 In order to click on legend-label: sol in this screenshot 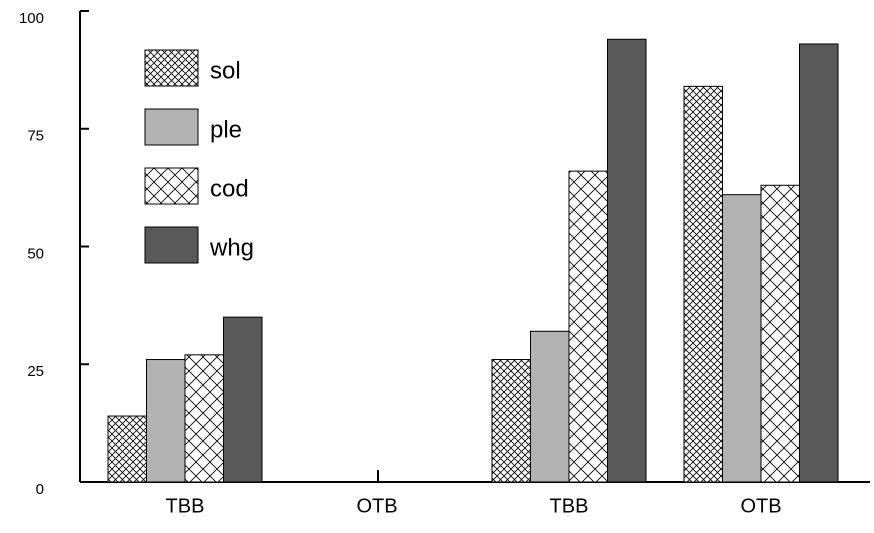, I will do `click(225, 70)`.